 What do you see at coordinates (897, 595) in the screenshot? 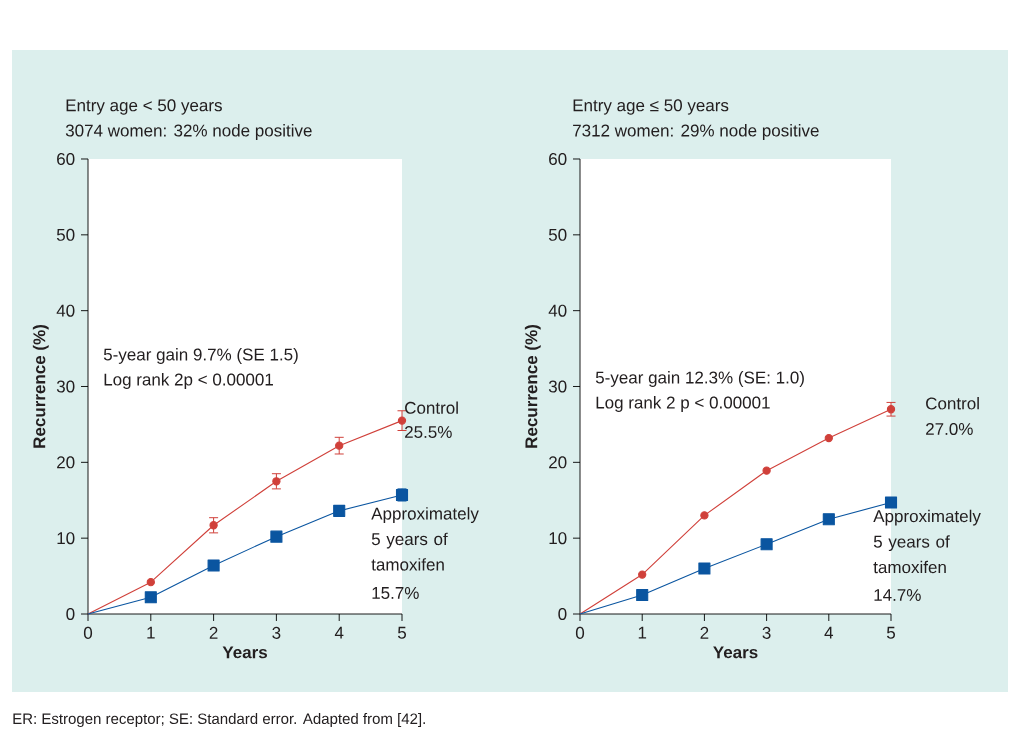
I see `annotation: 14.7%` at bounding box center [897, 595].